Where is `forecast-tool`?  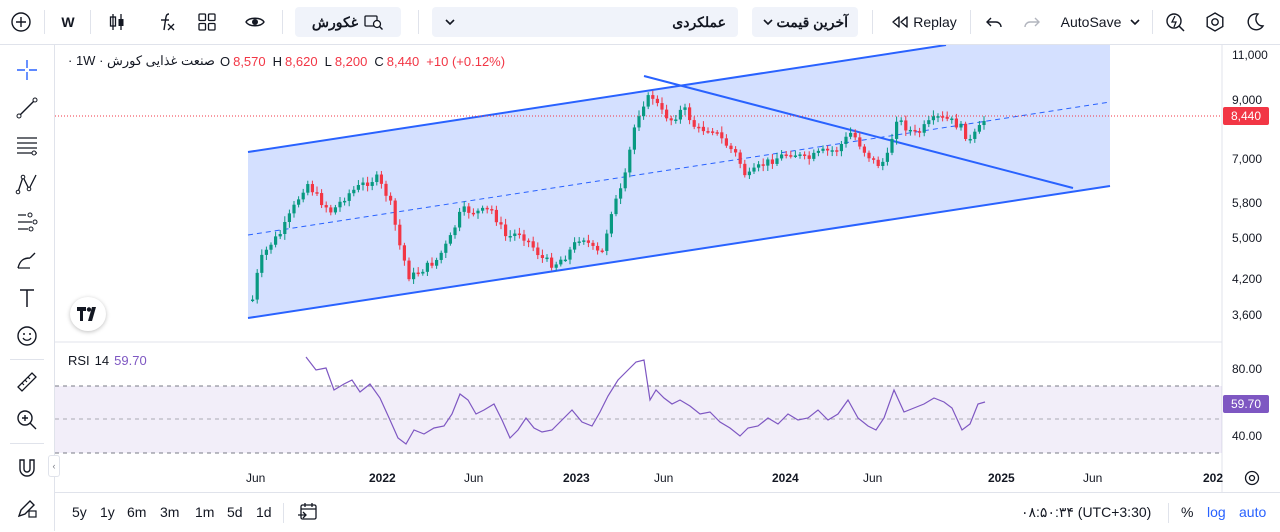 forecast-tool is located at coordinates (27, 222).